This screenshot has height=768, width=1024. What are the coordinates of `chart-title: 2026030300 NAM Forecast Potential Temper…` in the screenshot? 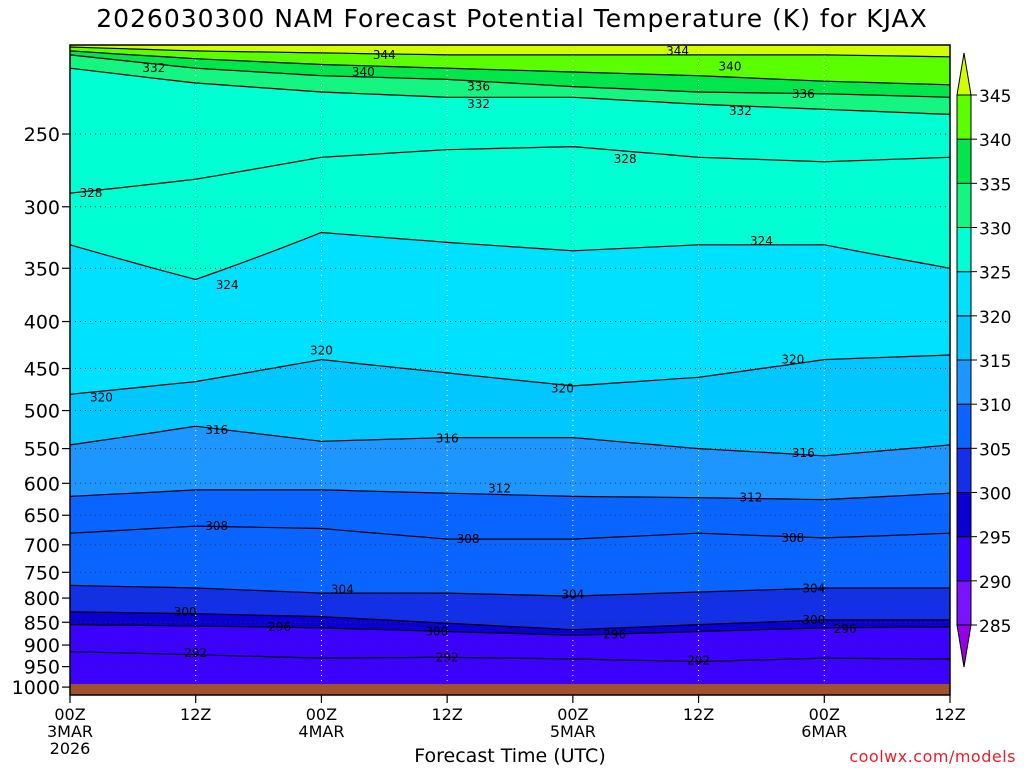 It's located at (512, 18).